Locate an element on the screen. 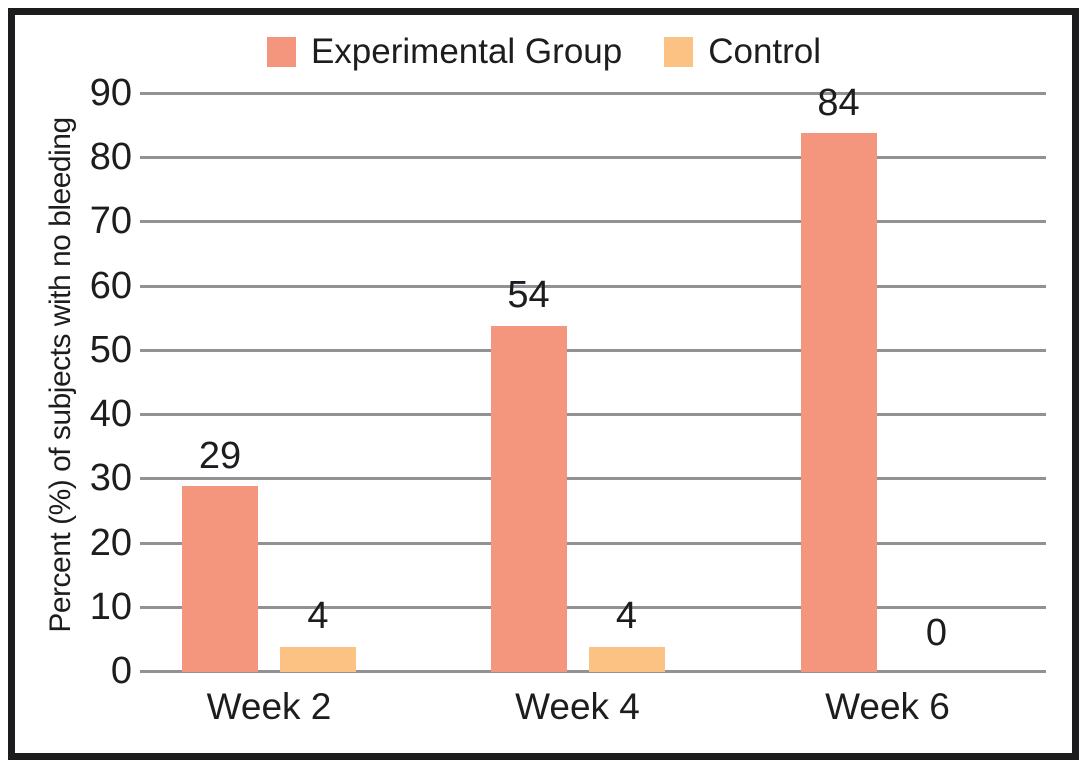 Image resolution: width=1088 pixels, height=770 pixels. x-tick-label-week-2: Week 2 is located at coordinates (269, 706).